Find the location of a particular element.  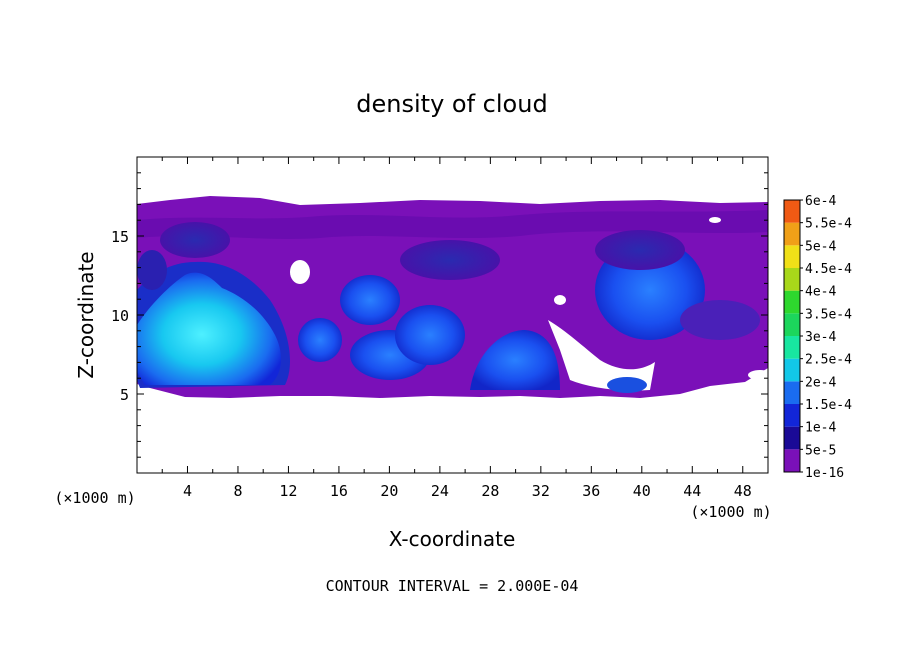

colorbar-label: 6e-4 is located at coordinates (820, 201).